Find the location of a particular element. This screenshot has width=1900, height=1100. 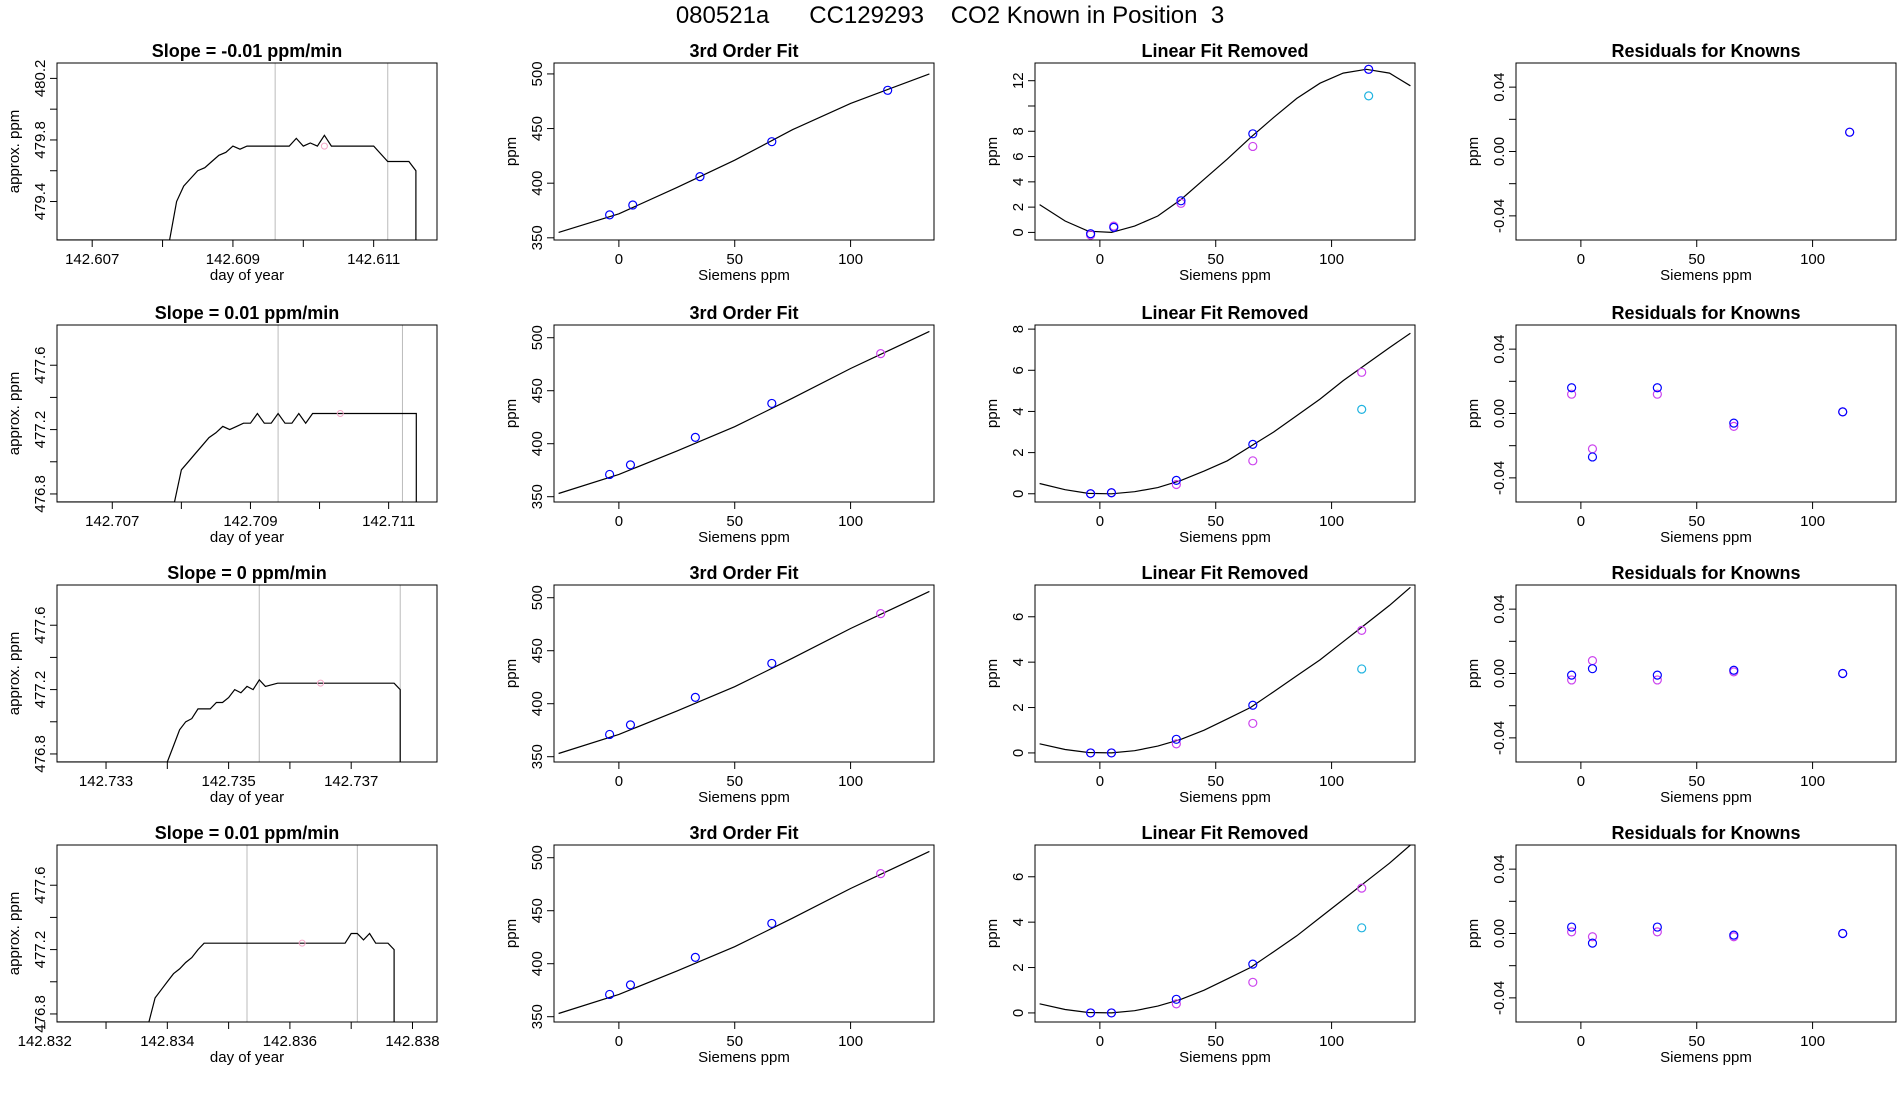

y-tick-label: 450 is located at coordinates (537, 650).